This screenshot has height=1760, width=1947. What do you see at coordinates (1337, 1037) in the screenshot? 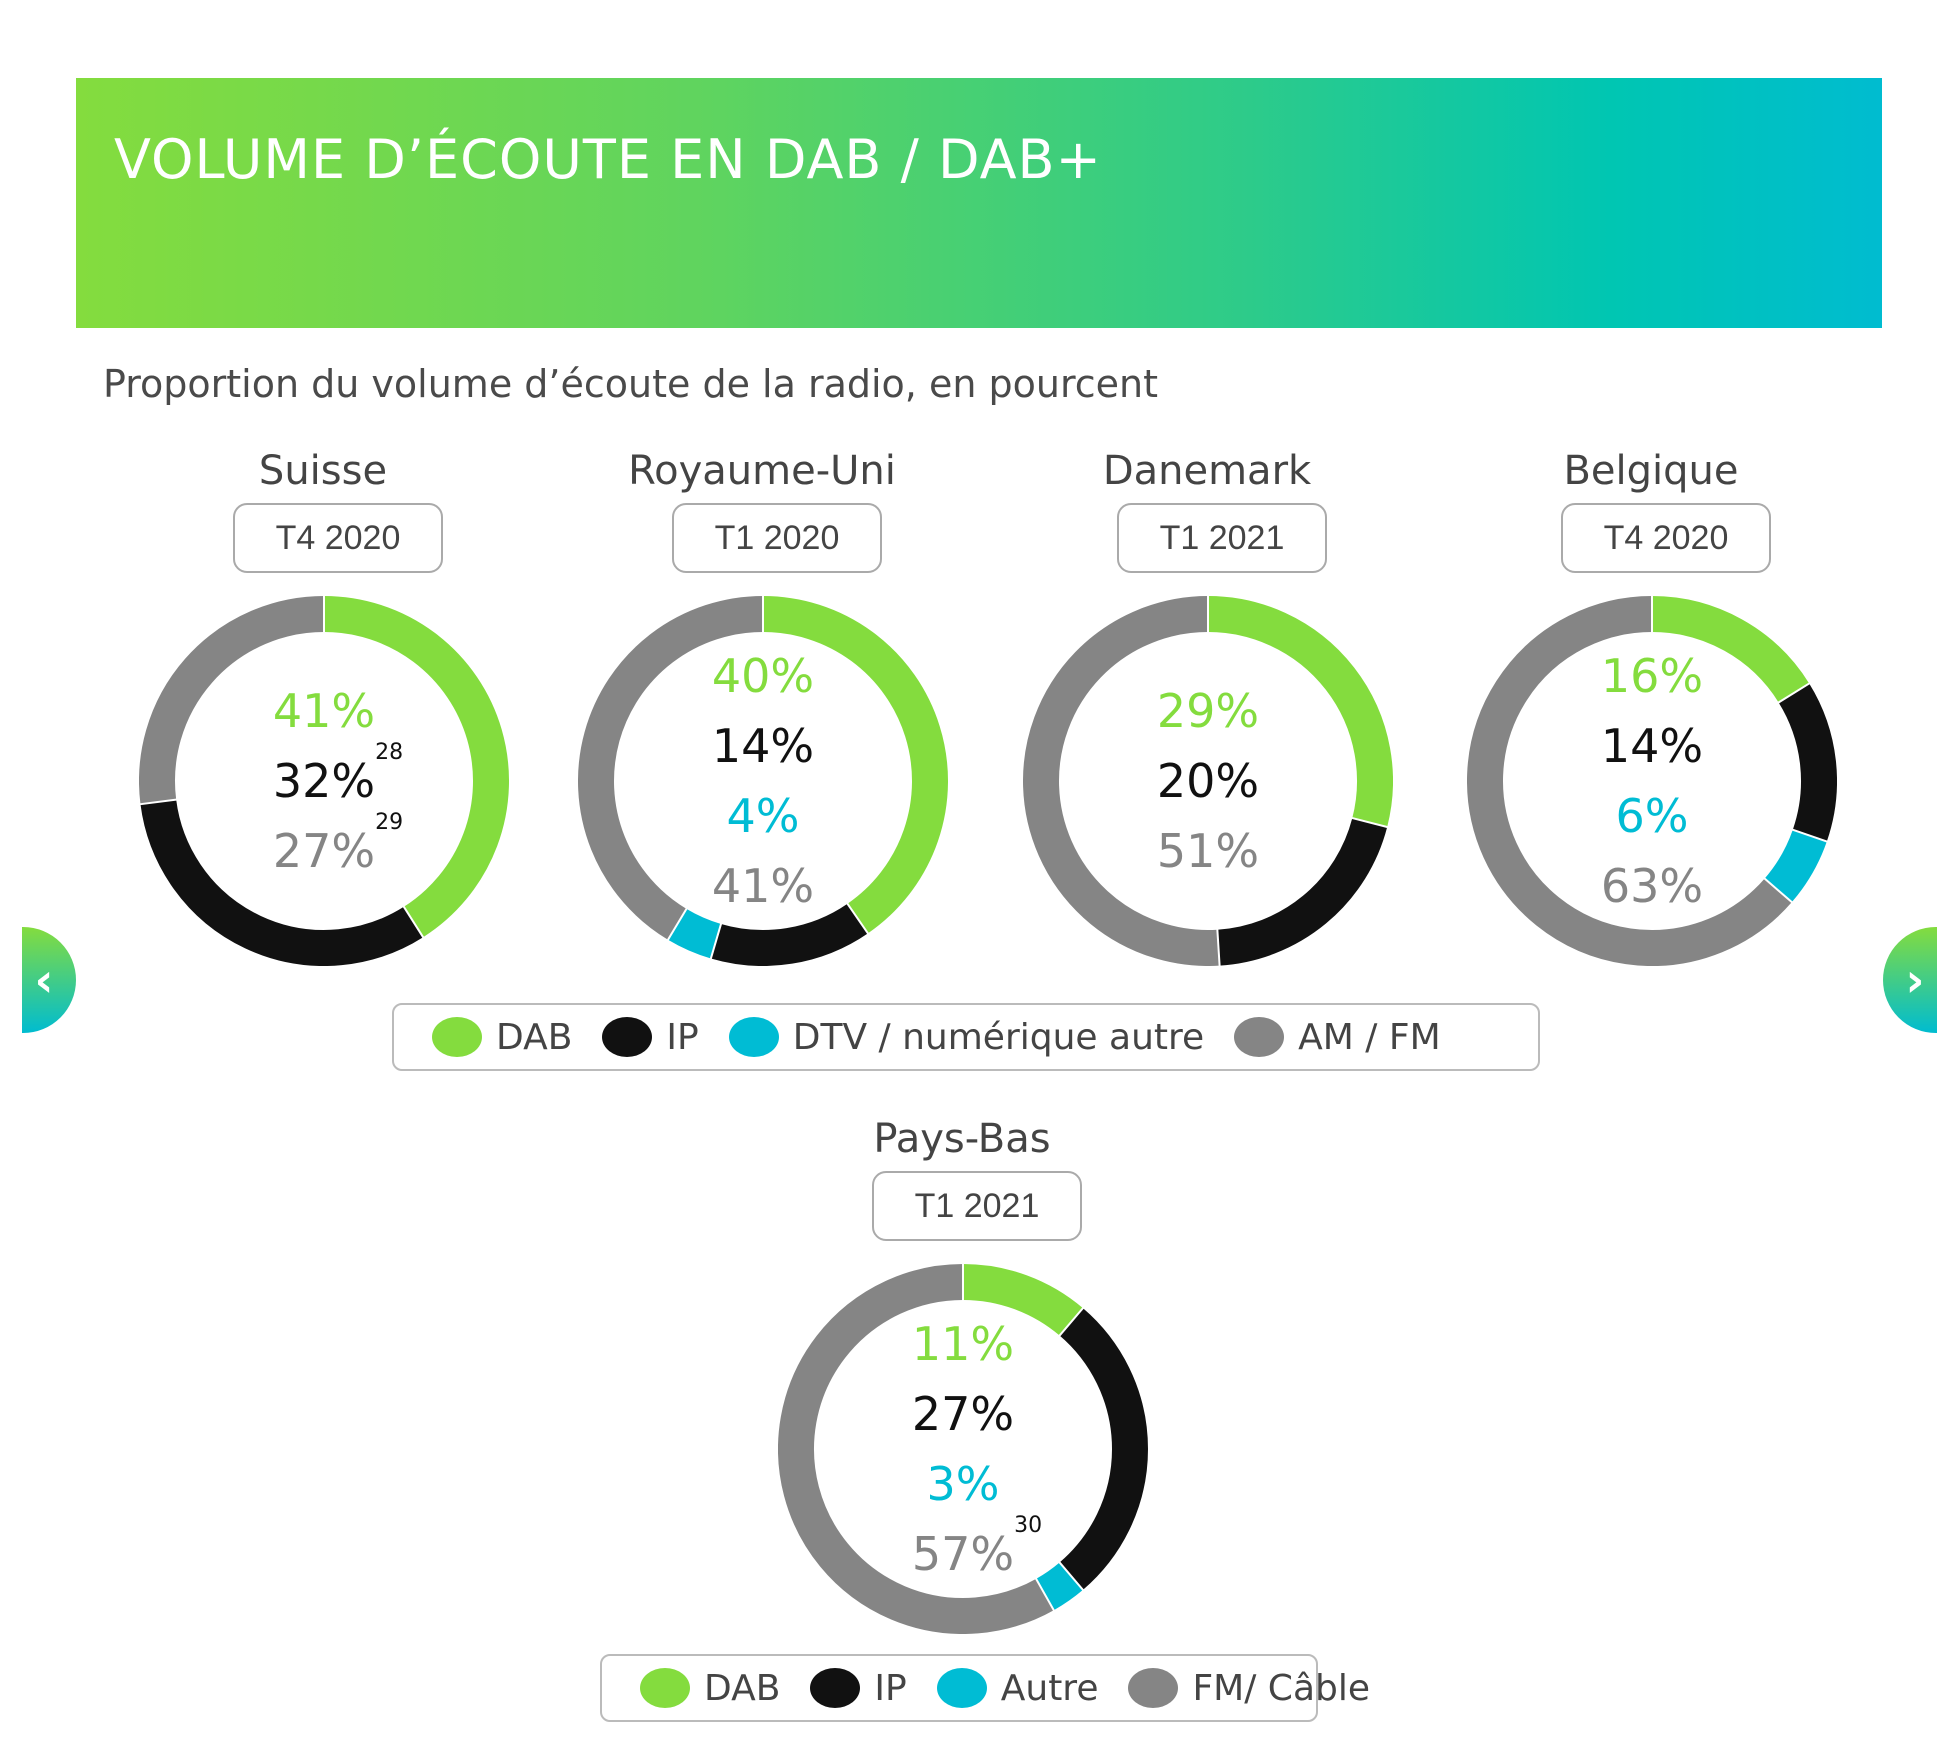
I see `legend-item-am-fm: AM / FM` at bounding box center [1337, 1037].